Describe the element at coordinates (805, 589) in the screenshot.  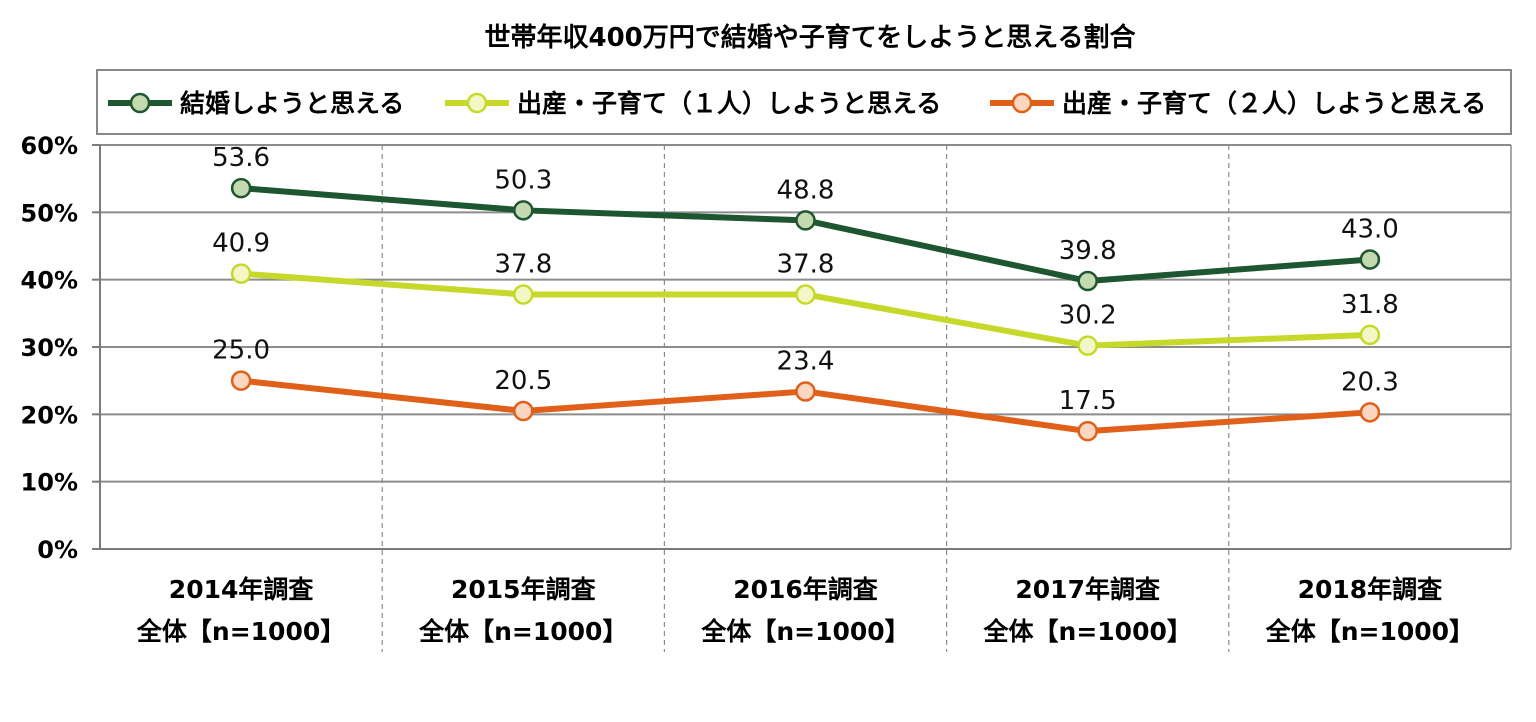
I see `x-tick-label-line1: 2016年調査` at that location.